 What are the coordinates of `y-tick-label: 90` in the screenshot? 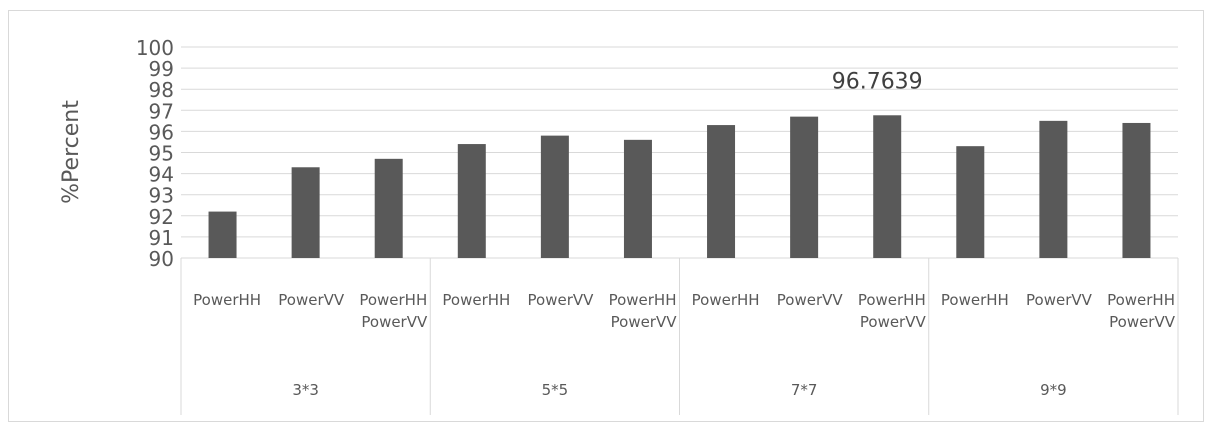 It's located at (161, 259).